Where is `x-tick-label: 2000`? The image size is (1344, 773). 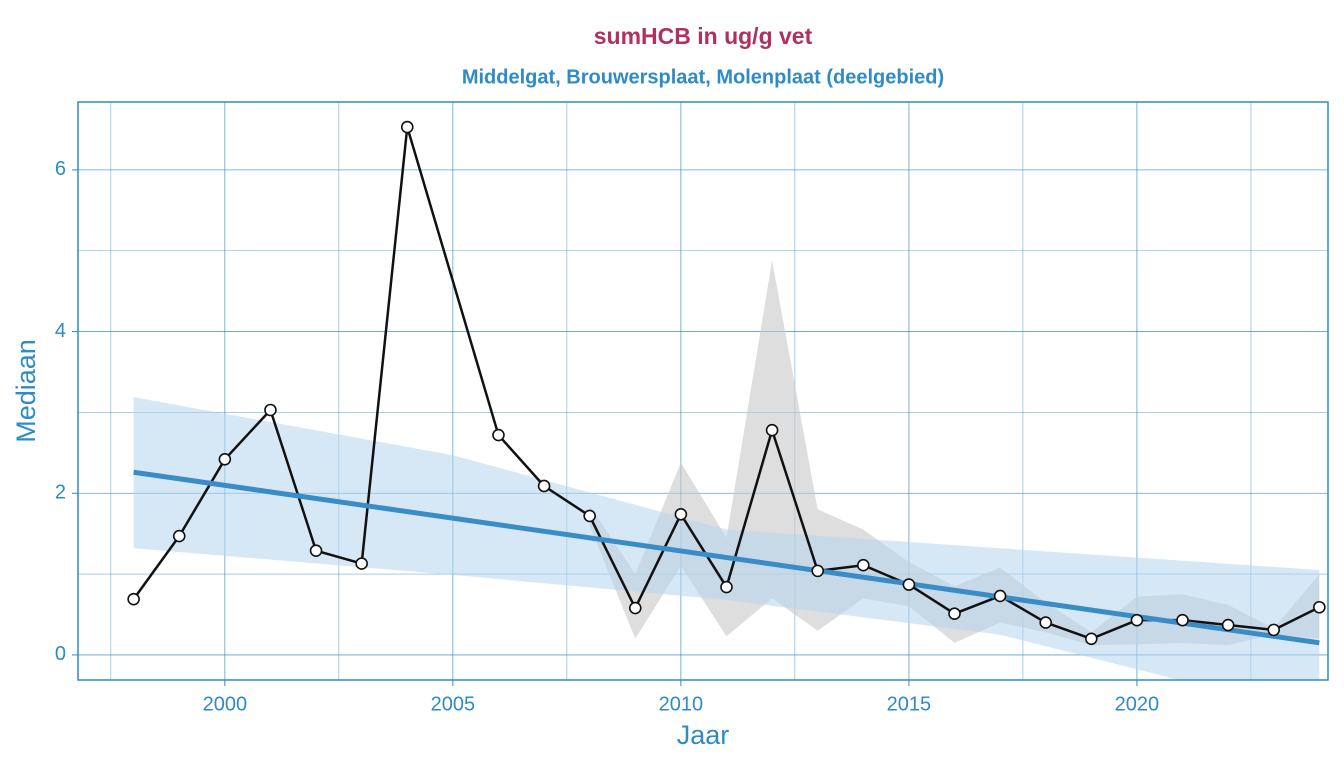
x-tick-label: 2000 is located at coordinates (225, 704).